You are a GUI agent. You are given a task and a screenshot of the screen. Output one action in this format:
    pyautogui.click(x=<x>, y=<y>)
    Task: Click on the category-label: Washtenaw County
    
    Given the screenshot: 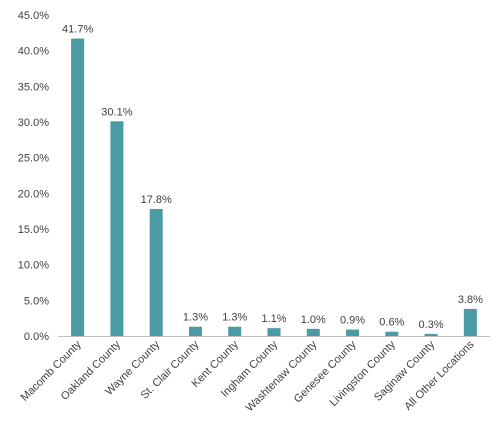 What is the action you would take?
    pyautogui.click(x=282, y=376)
    